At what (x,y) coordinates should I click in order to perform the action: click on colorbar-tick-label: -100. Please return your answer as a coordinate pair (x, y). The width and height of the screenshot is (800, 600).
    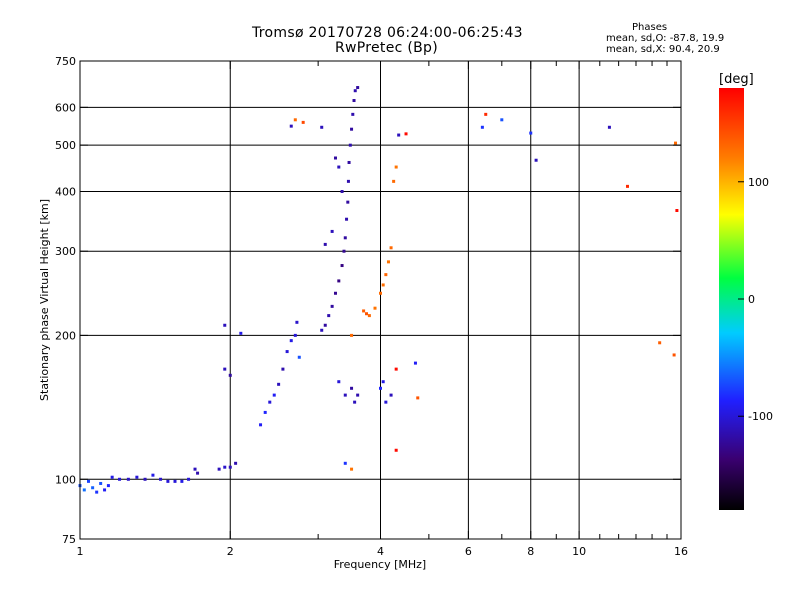
    Looking at the image, I should click on (760, 416).